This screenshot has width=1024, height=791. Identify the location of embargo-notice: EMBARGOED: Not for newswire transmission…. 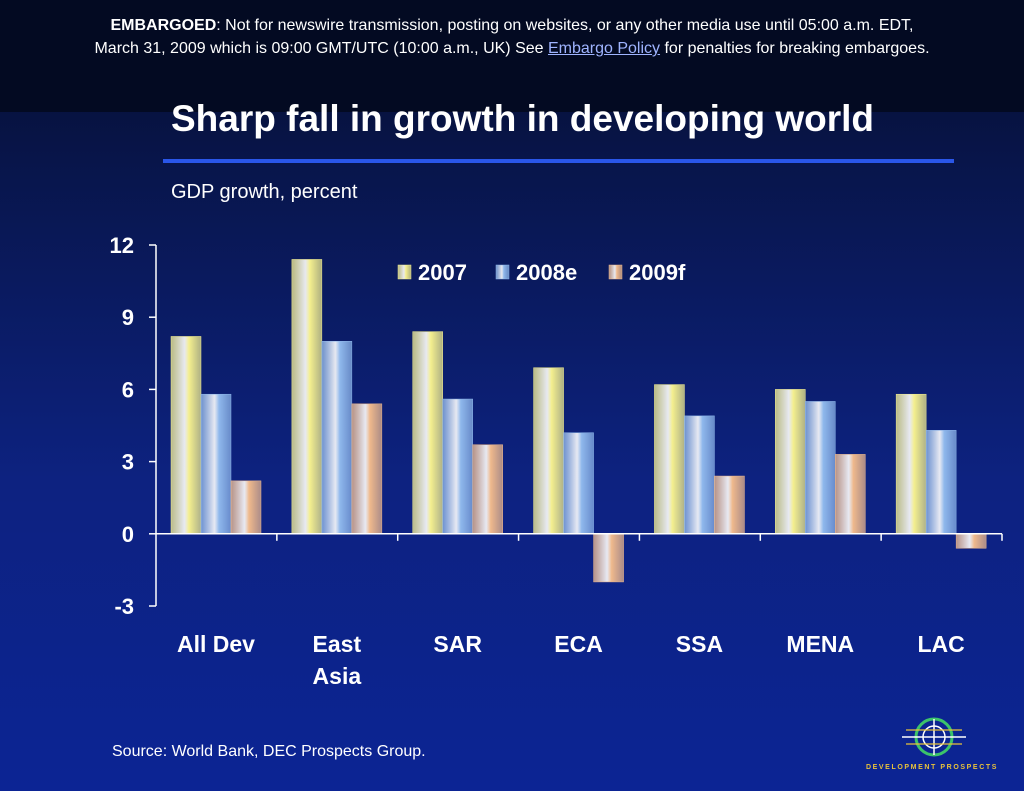
(512, 37).